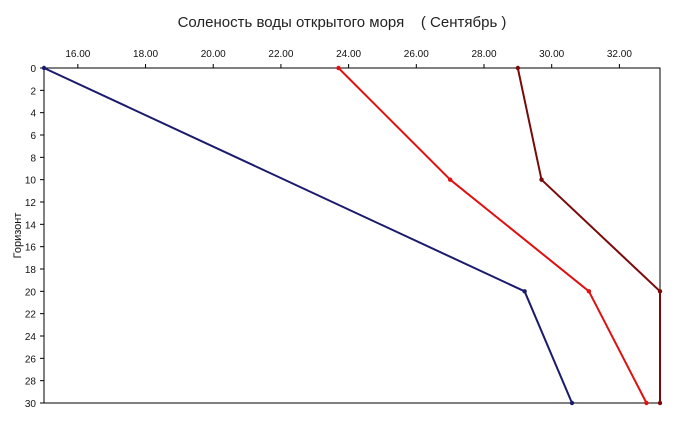  Describe the element at coordinates (483, 54) in the screenshot. I see `x-tick-label: 28.00` at that location.